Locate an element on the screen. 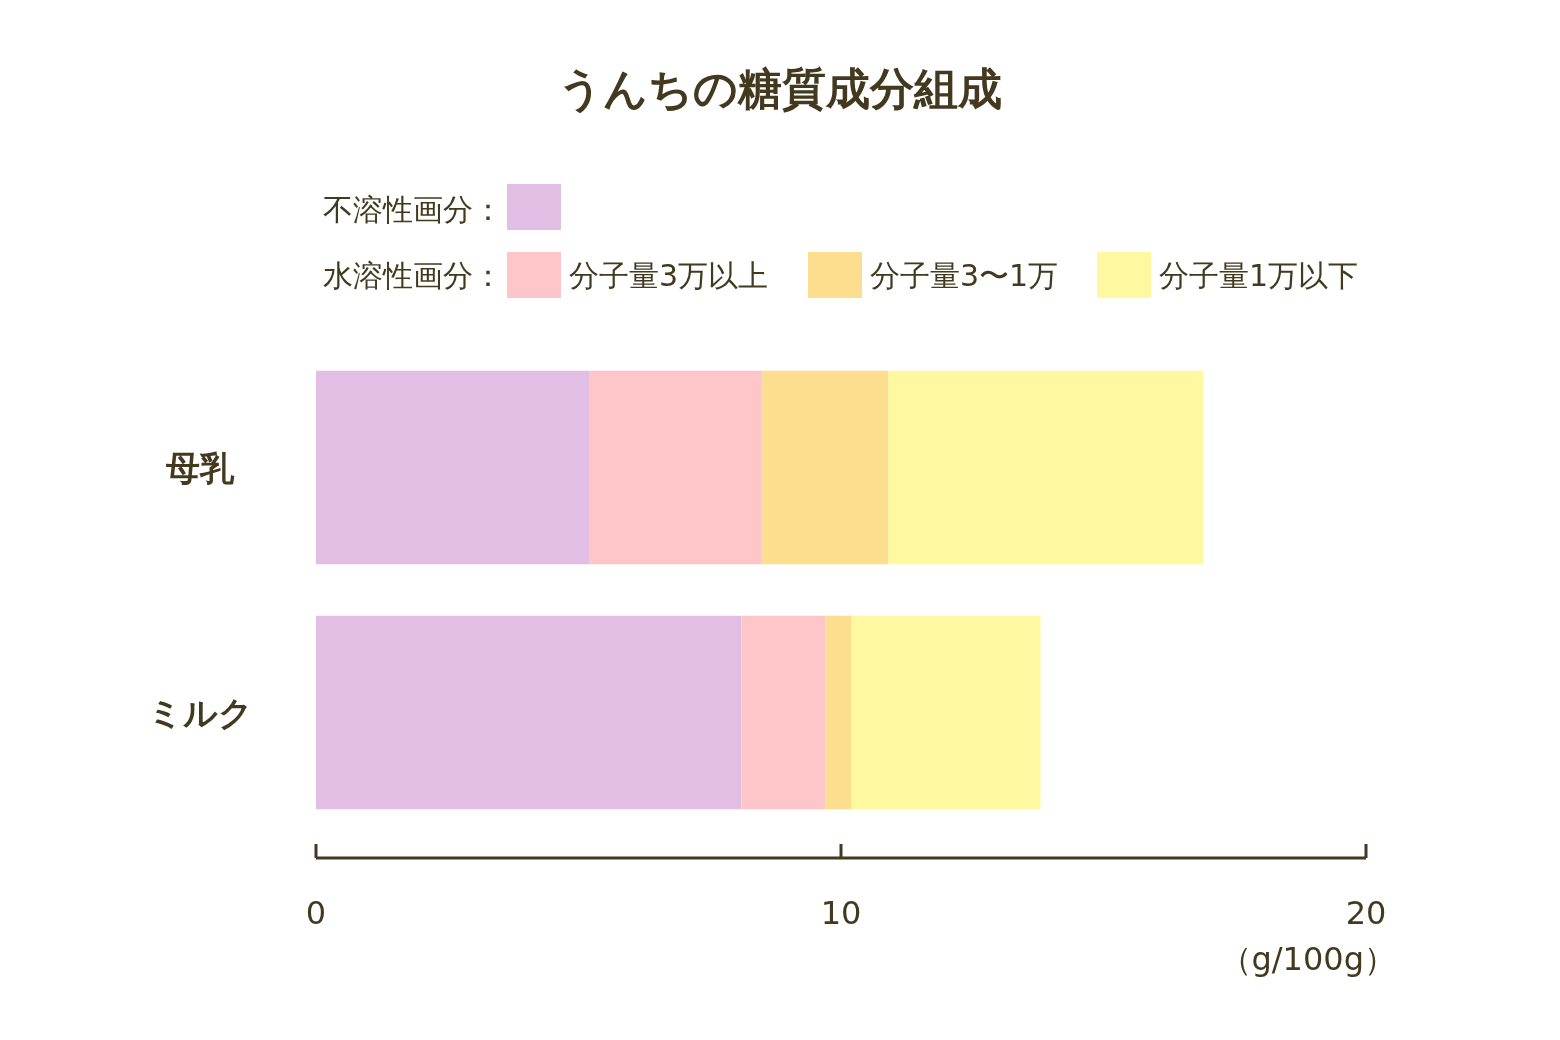  legend-label: 分子量3万以上 is located at coordinates (669, 275).